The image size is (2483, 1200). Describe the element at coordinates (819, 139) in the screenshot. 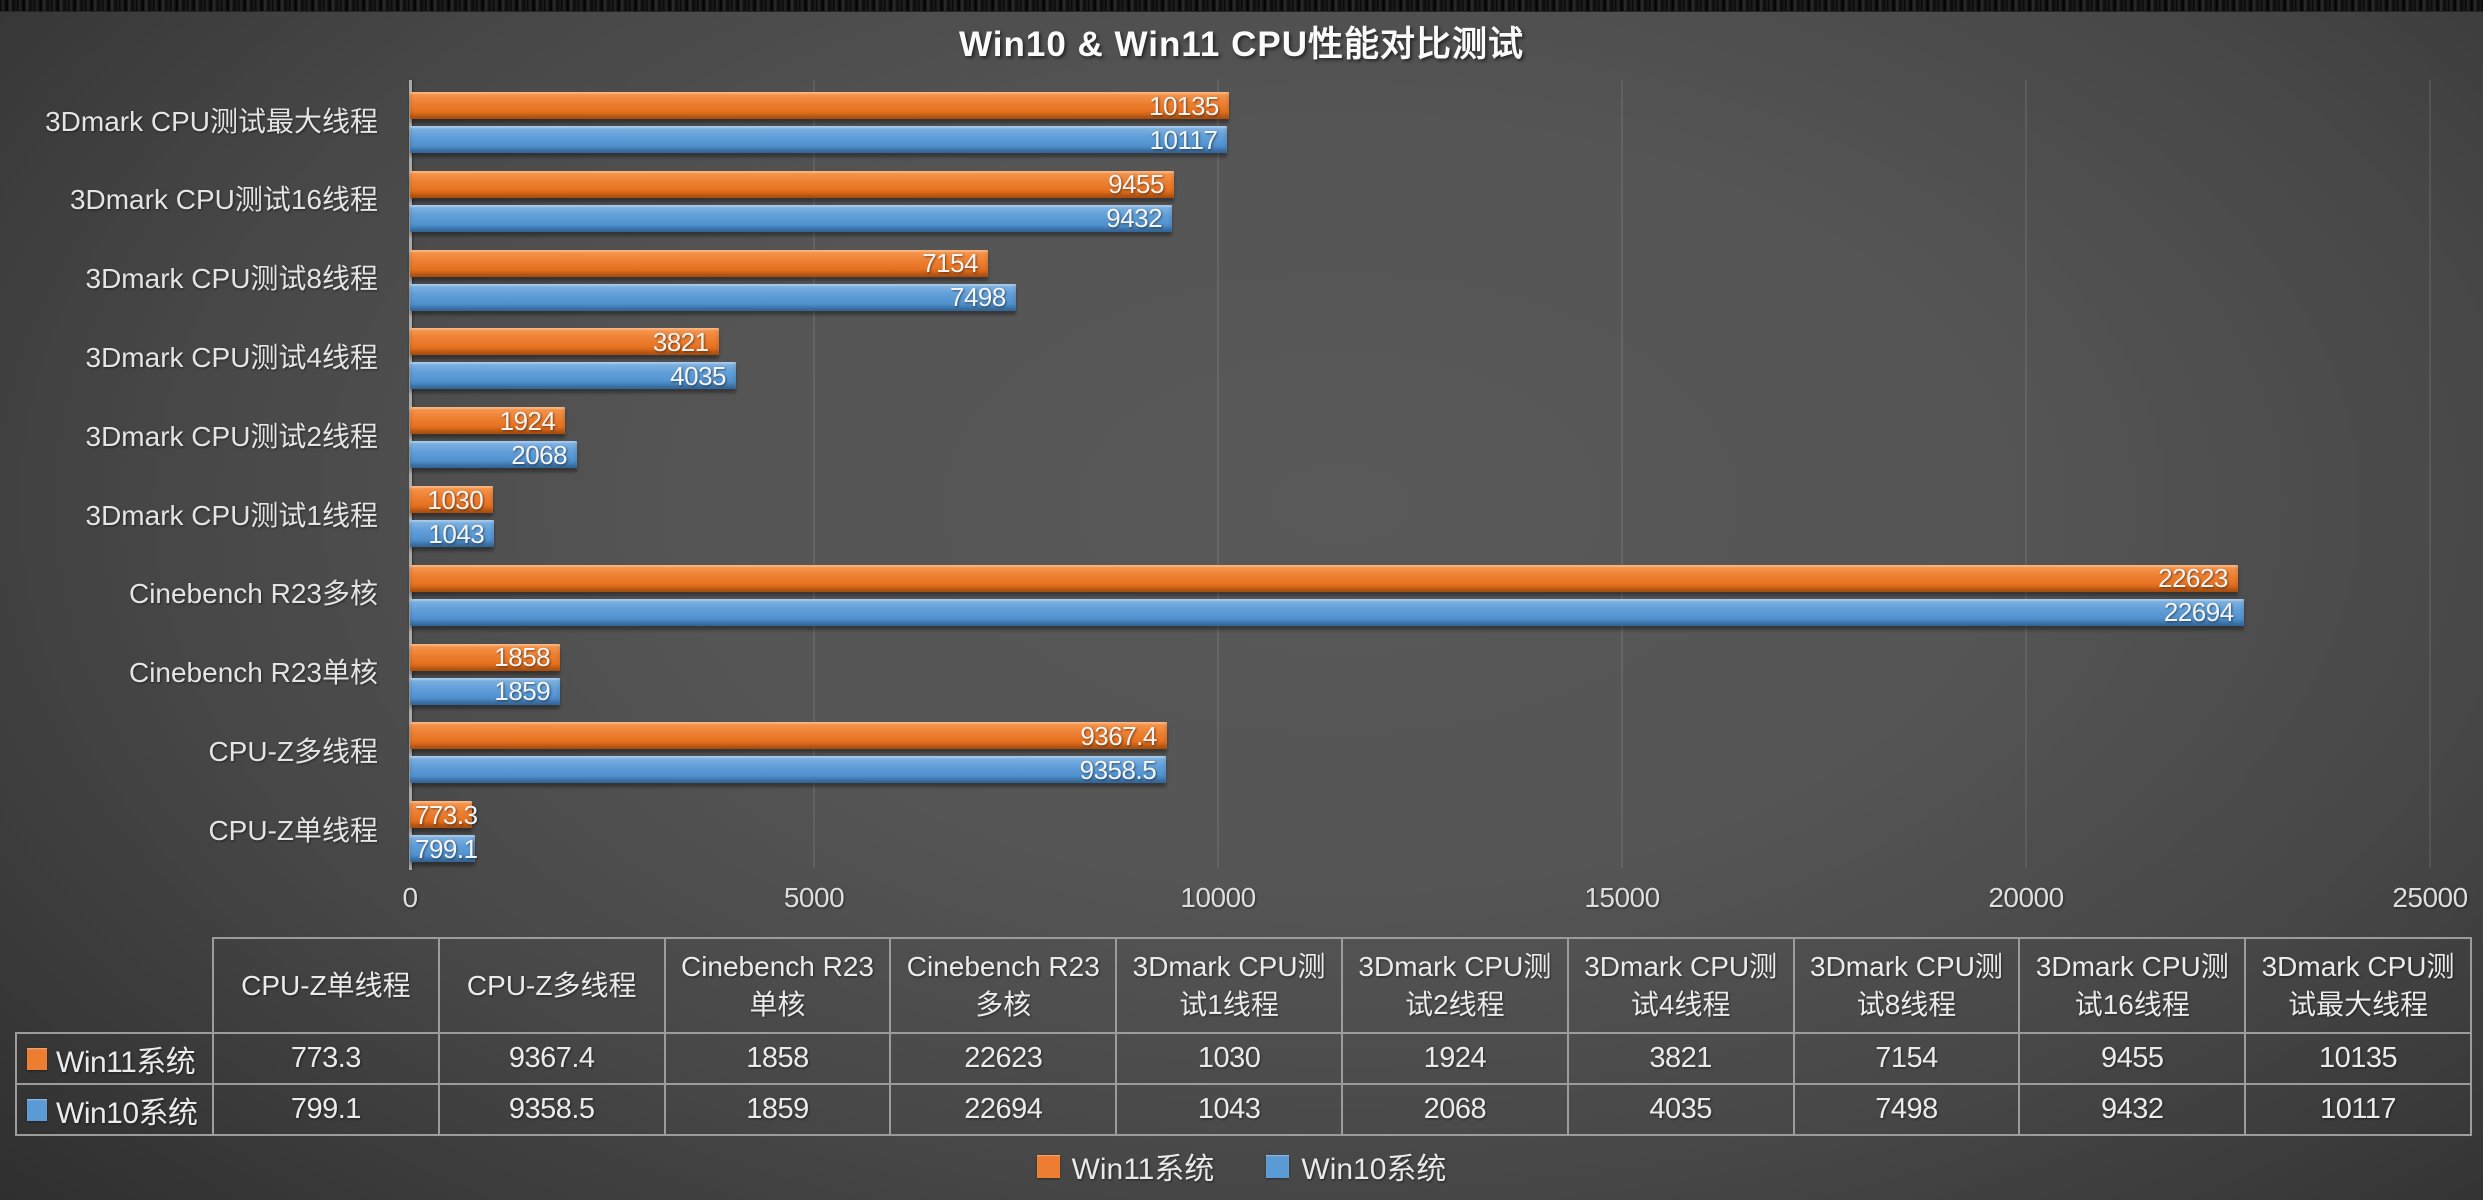

I see `bar-win10: 10117` at that location.